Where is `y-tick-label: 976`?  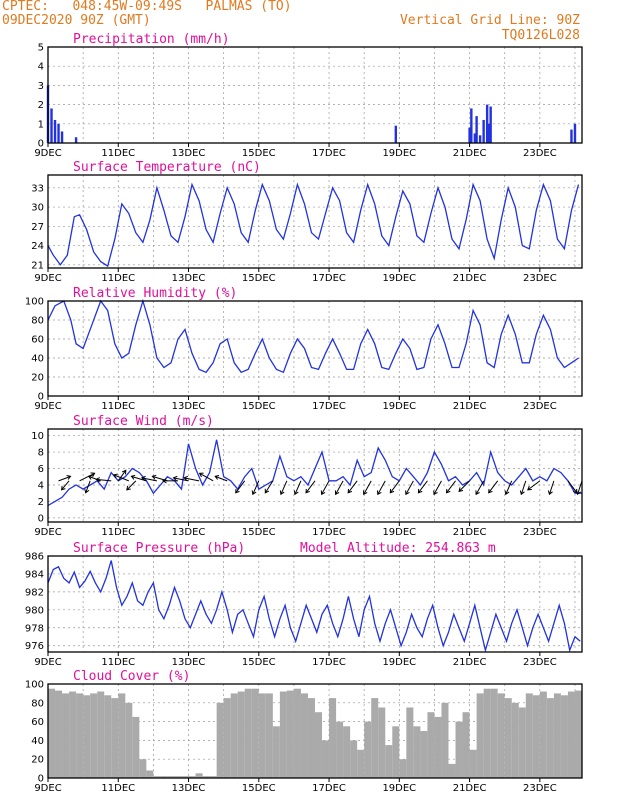
y-tick-label: 976 is located at coordinates (34, 646).